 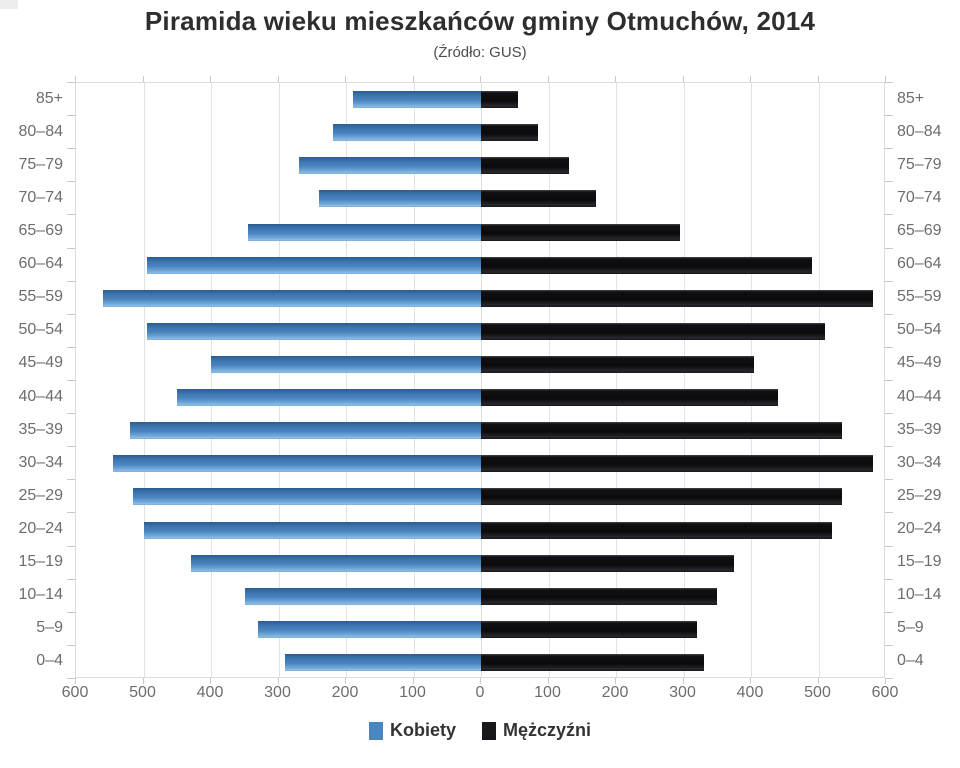 I want to click on bar-kobiety-55–59, so click(x=292, y=298).